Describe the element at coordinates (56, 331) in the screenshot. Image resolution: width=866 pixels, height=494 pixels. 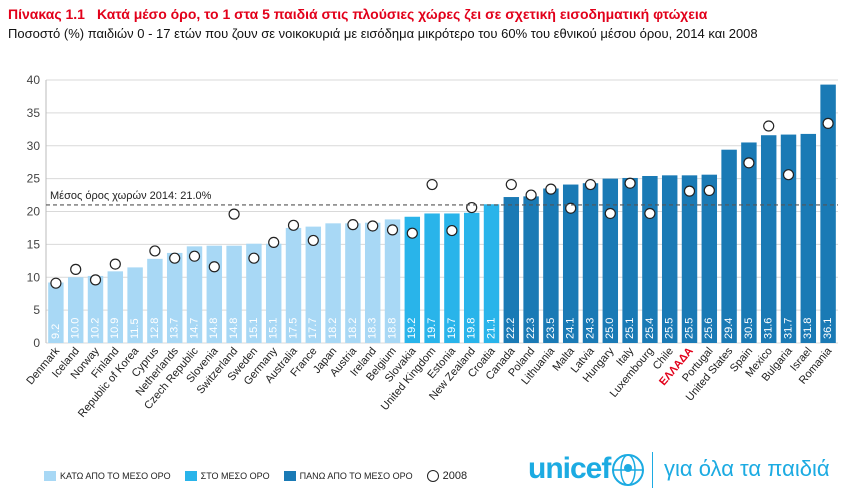
I see `bar-value-label: 9.2` at that location.